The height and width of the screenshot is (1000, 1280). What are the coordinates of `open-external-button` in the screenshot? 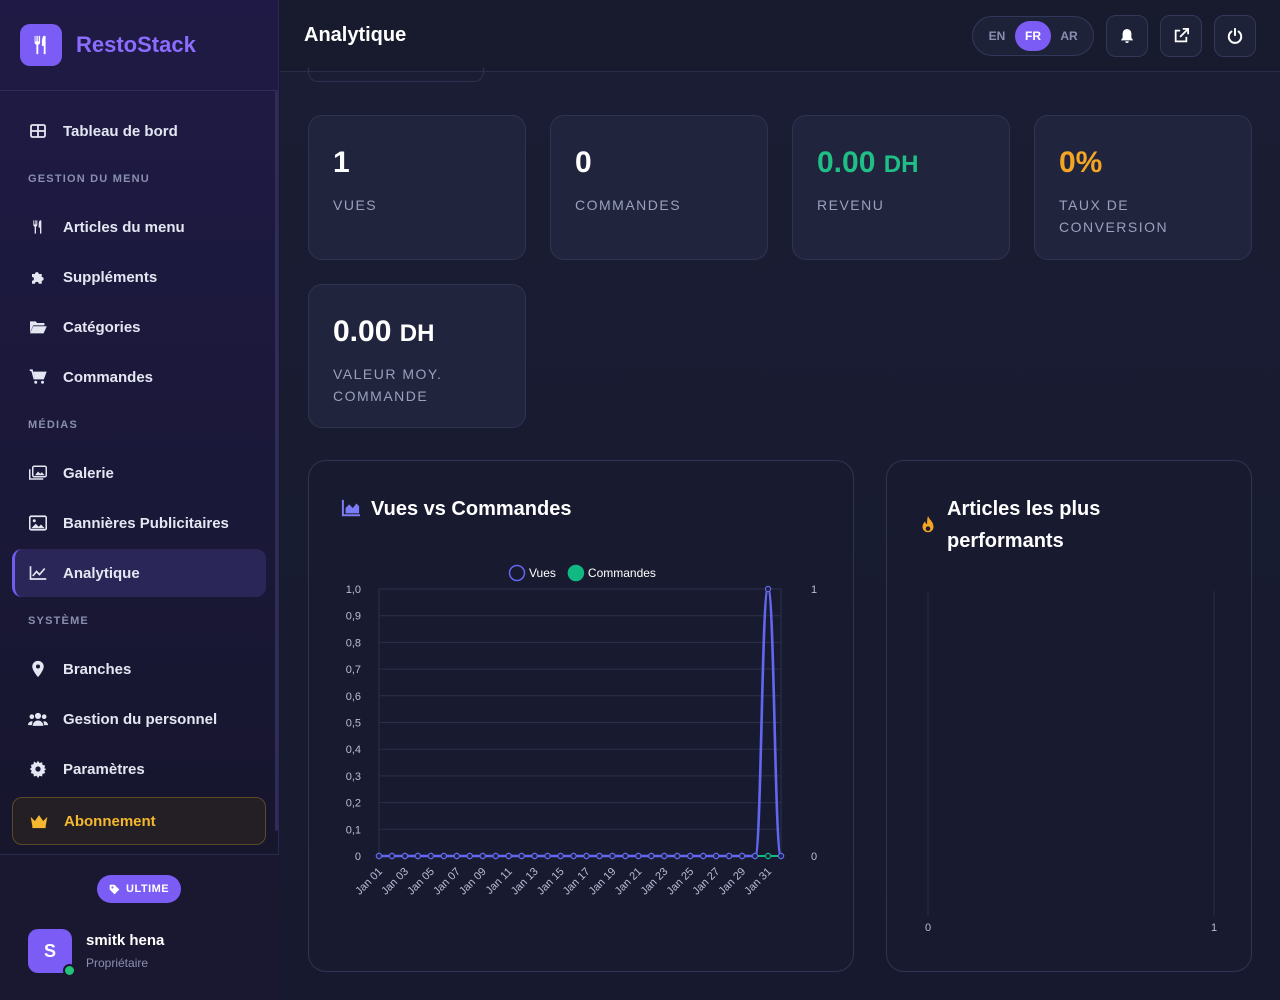 It's located at (1181, 36).